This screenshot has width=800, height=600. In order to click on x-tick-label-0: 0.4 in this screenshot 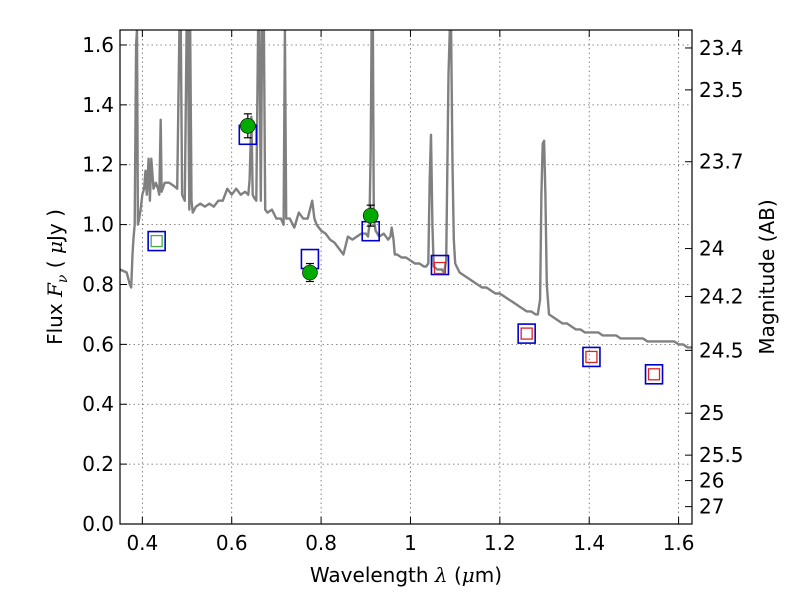, I will do `click(142, 543)`.